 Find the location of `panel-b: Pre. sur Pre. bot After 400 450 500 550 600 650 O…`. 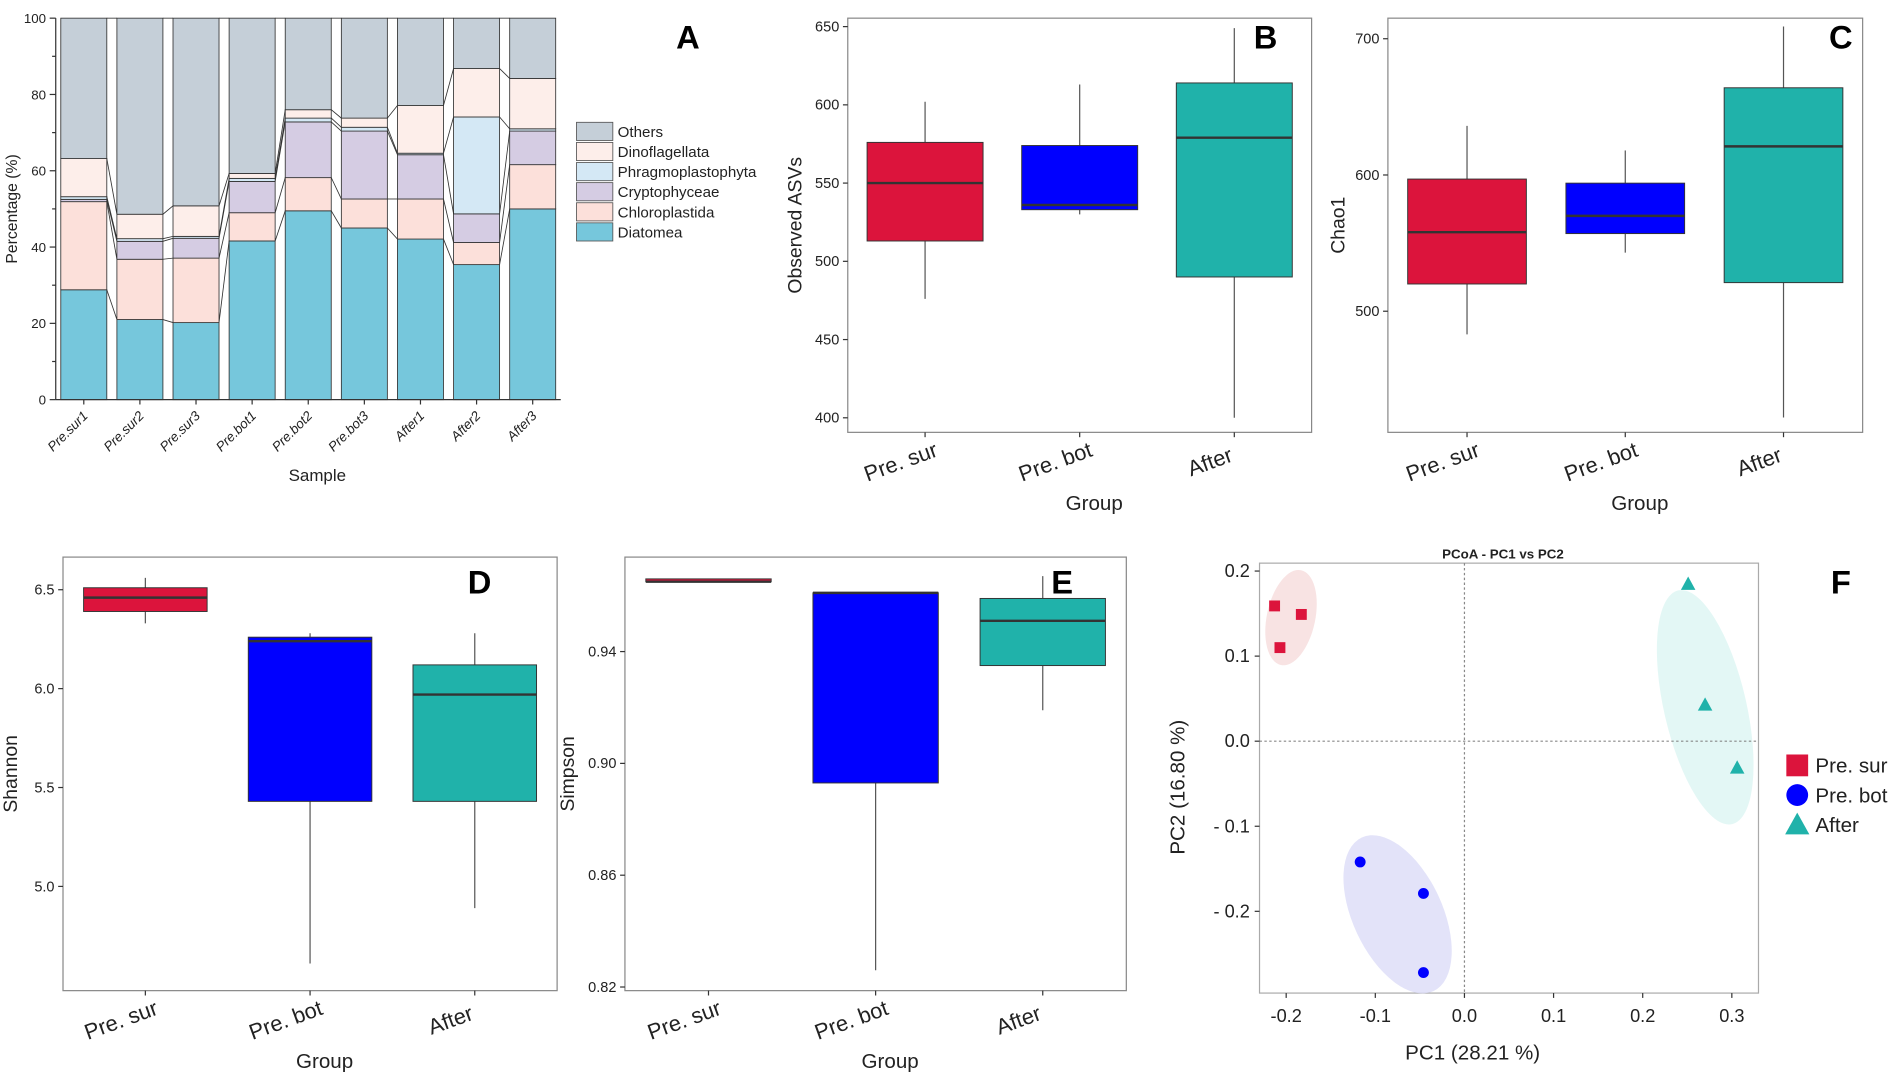

panel-b: Pre. sur Pre. bot After 400 450 500 550 600 650 O… is located at coordinates (1049, 266).